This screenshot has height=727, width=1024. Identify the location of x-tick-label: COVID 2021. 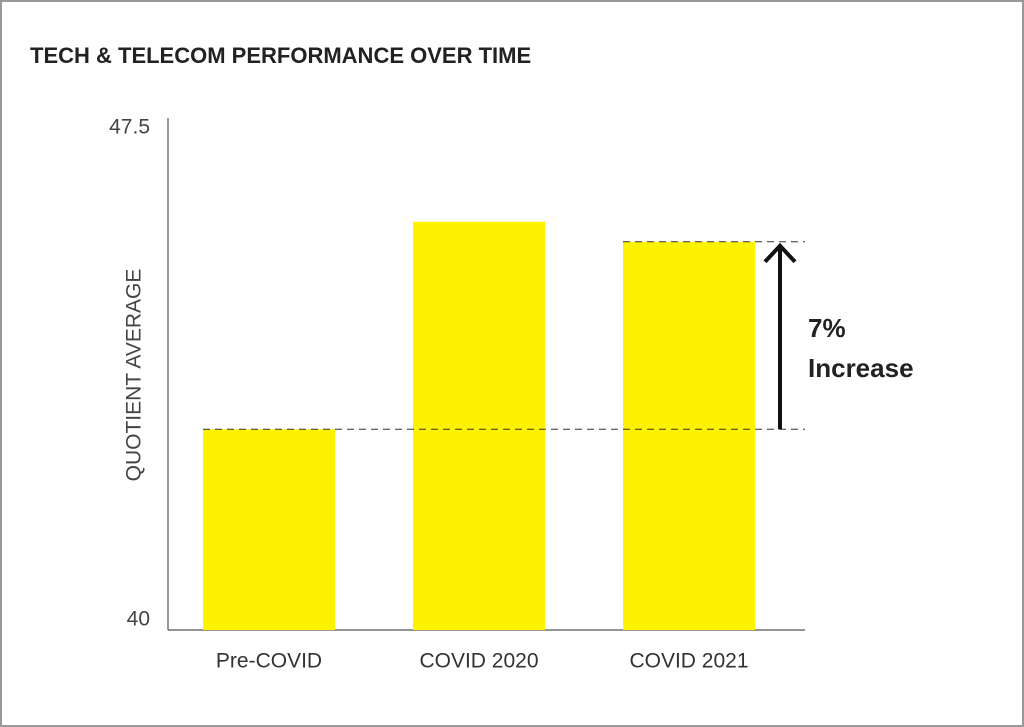
(688, 661).